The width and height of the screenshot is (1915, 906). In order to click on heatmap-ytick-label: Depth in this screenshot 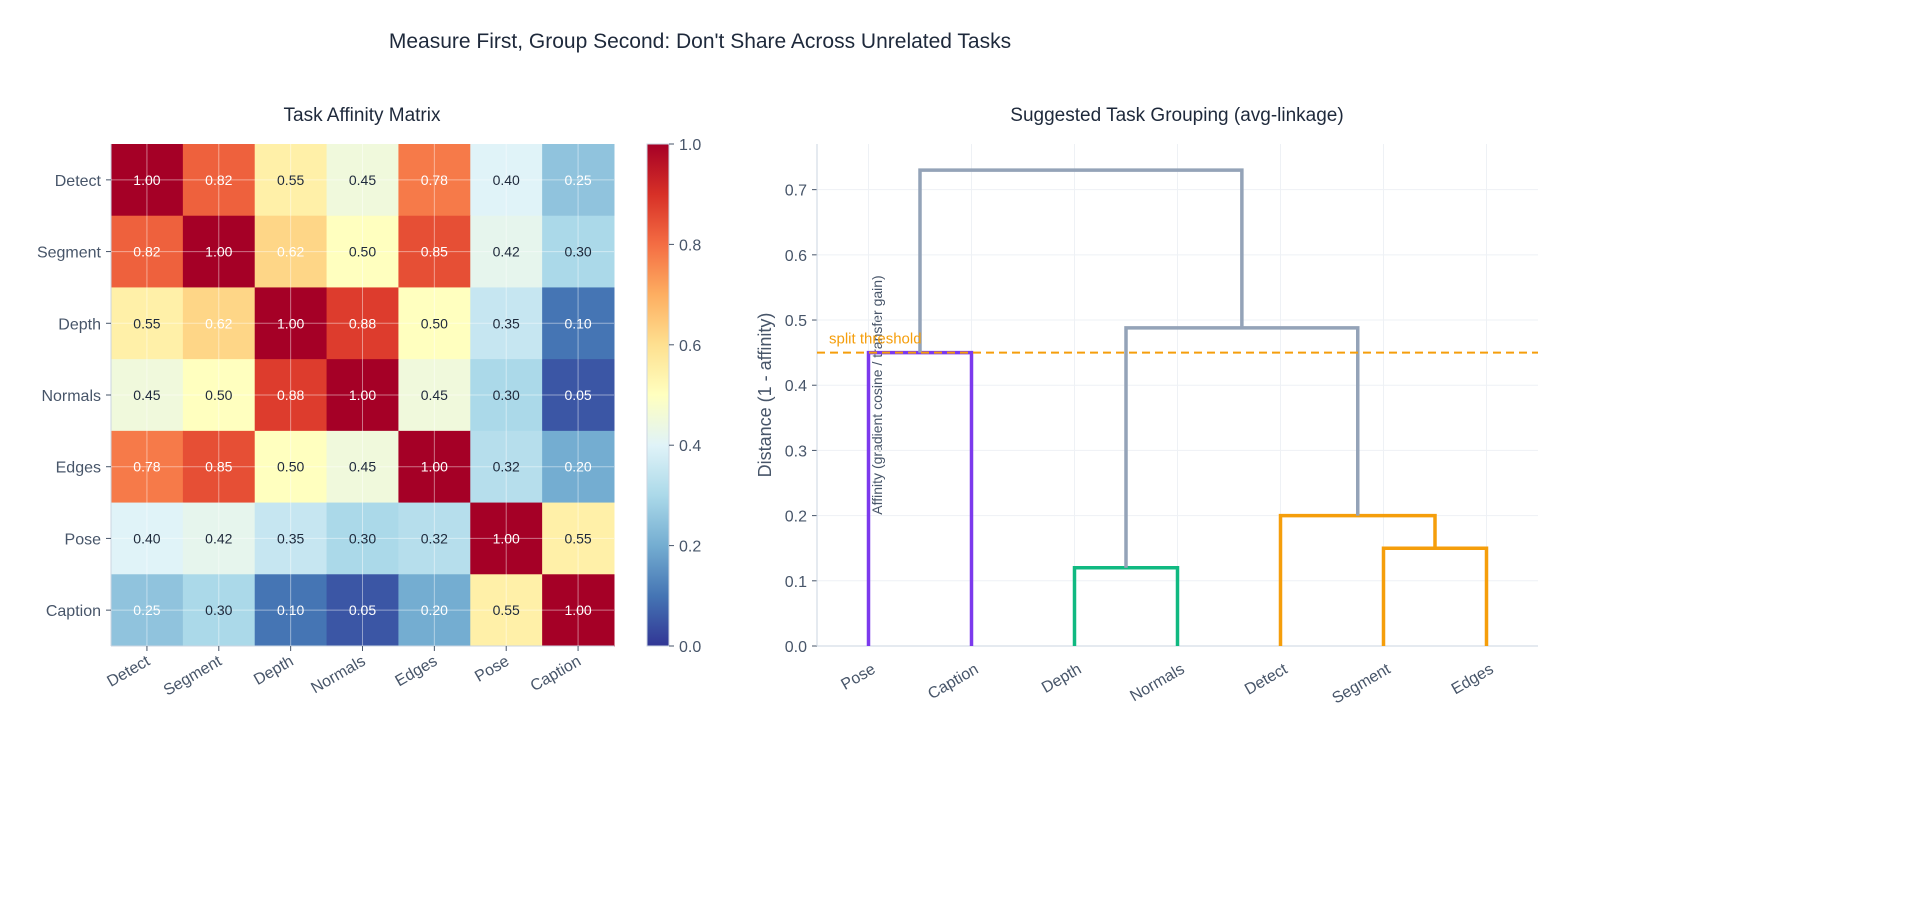, I will do `click(79, 324)`.